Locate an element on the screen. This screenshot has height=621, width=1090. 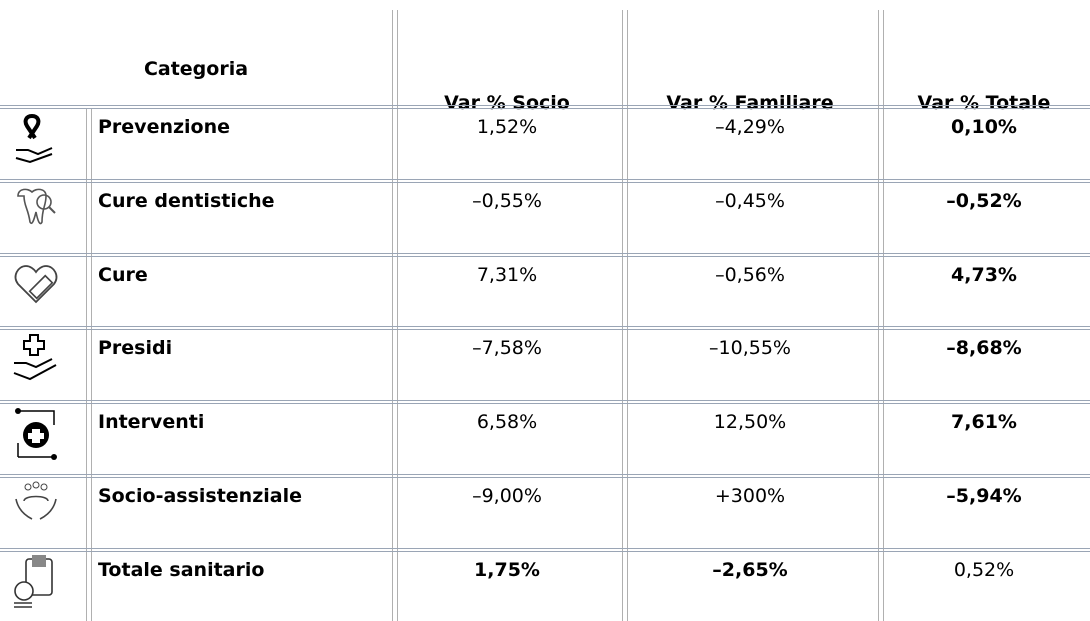
value-cell: –10,55% is located at coordinates (750, 348).